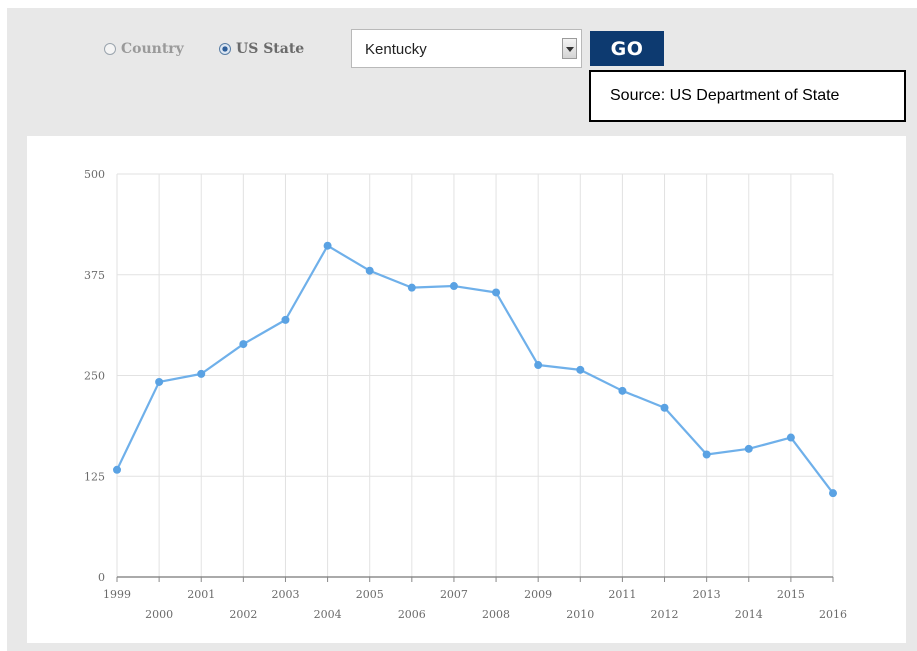 Image resolution: width=917 pixels, height=651 pixels. I want to click on radio-us-state: US State, so click(261, 49).